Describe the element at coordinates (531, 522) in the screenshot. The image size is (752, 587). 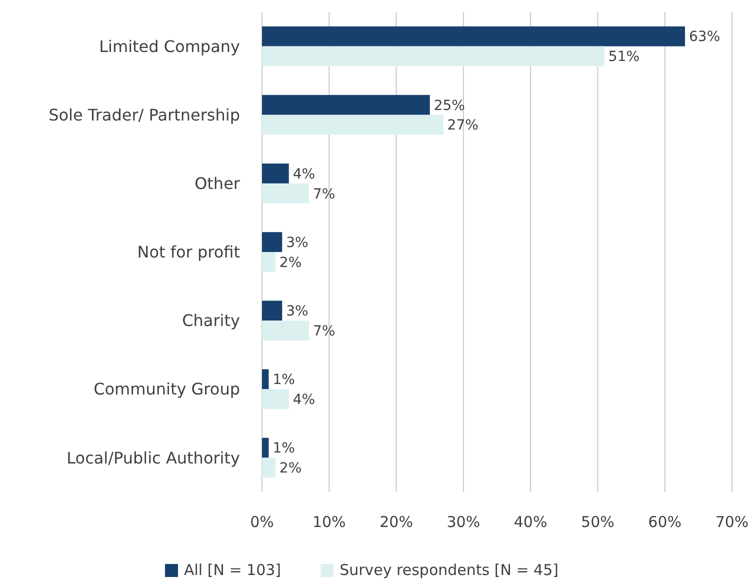
I see `x-tick-label: 40%` at that location.